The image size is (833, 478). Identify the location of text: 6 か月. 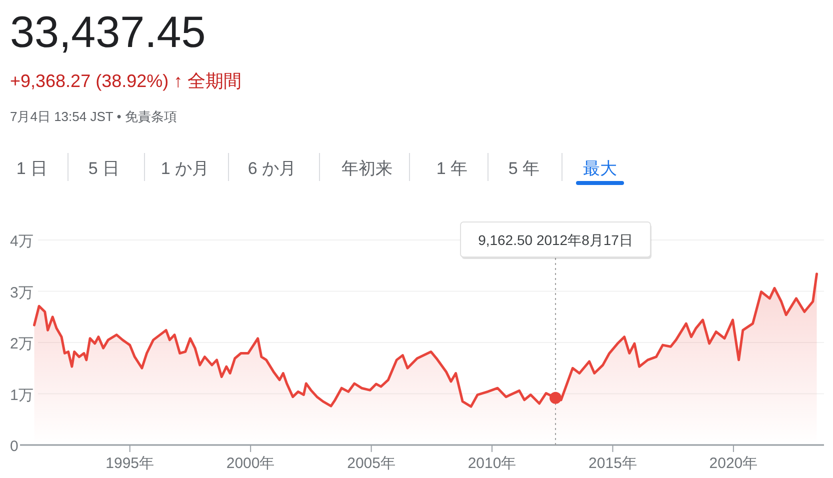
(272, 168).